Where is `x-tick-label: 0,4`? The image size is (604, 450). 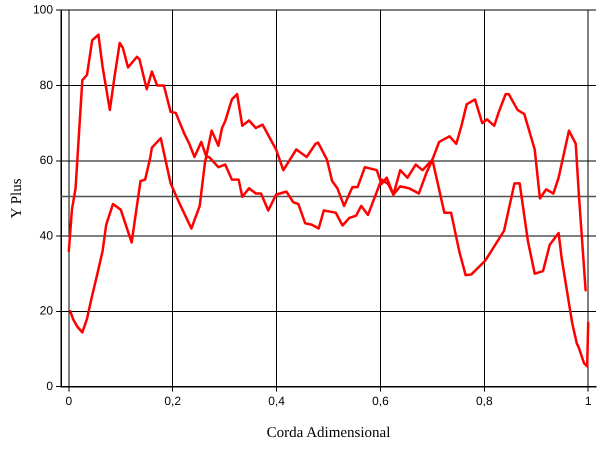
x-tick-label: 0,4 is located at coordinates (277, 401).